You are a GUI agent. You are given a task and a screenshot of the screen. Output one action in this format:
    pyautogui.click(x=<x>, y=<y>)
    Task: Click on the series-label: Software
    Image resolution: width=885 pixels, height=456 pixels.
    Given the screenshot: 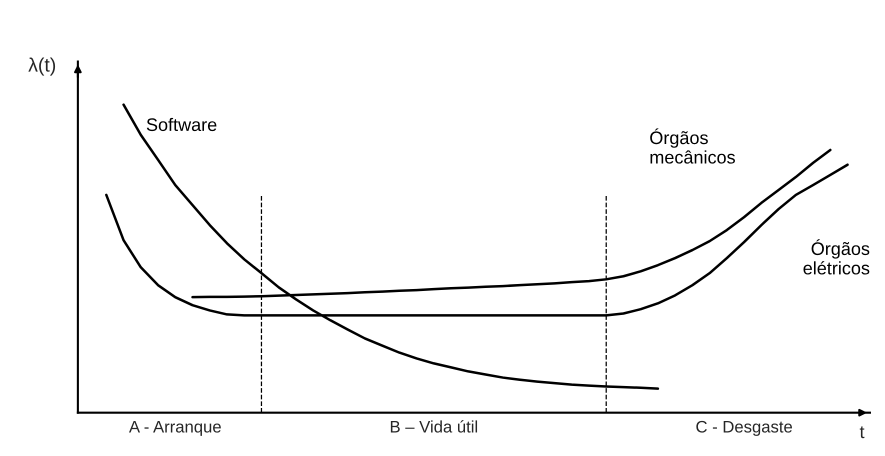 What is the action you would take?
    pyautogui.click(x=181, y=125)
    